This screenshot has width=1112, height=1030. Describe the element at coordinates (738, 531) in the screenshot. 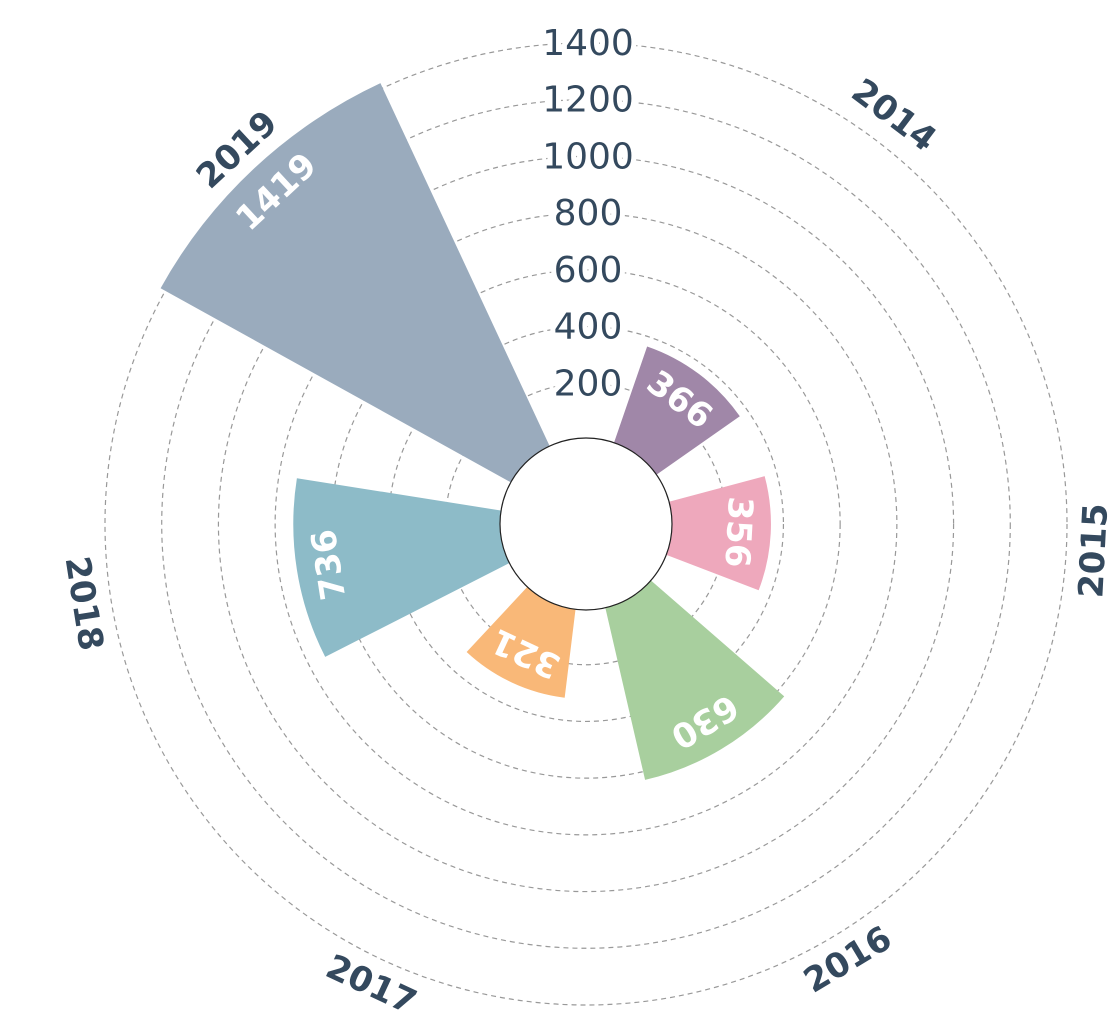

I see `value-label: 356` at that location.